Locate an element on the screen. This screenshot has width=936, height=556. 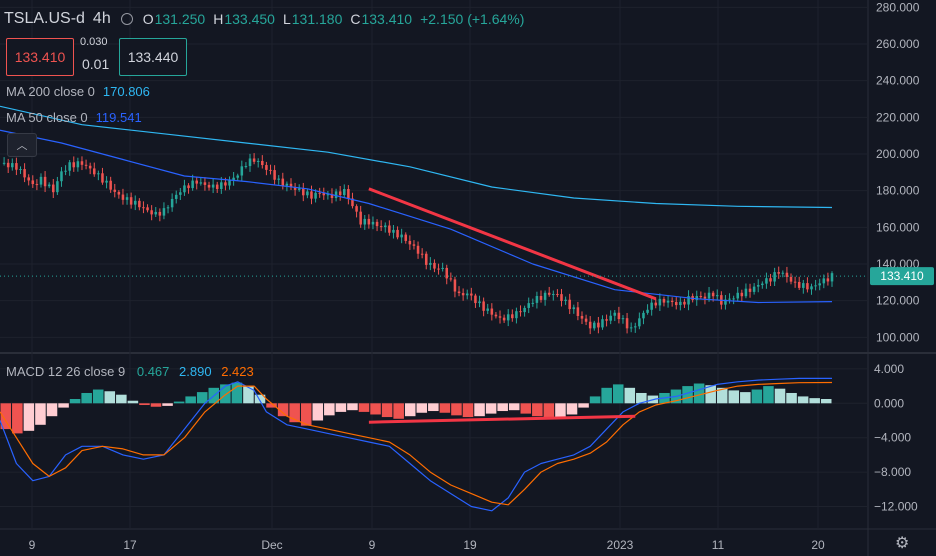
macd-trendline is located at coordinates (502, 419).